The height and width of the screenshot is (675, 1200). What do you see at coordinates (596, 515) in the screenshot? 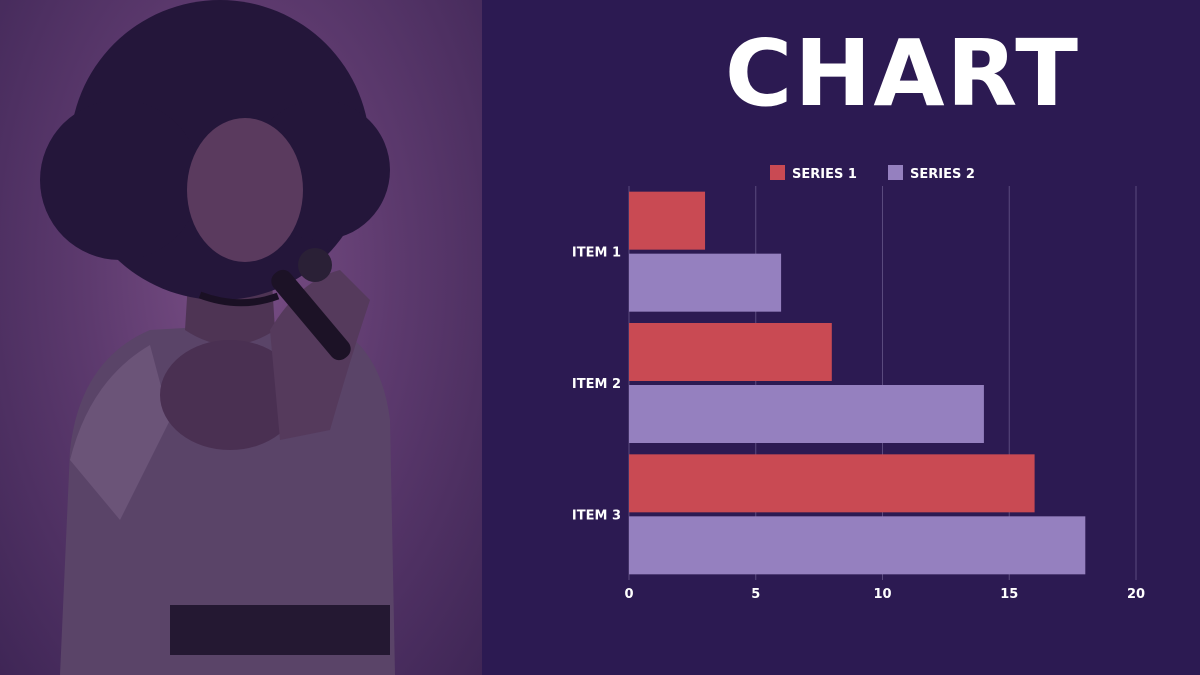
I see `category-label: ITEM 3` at bounding box center [596, 515].